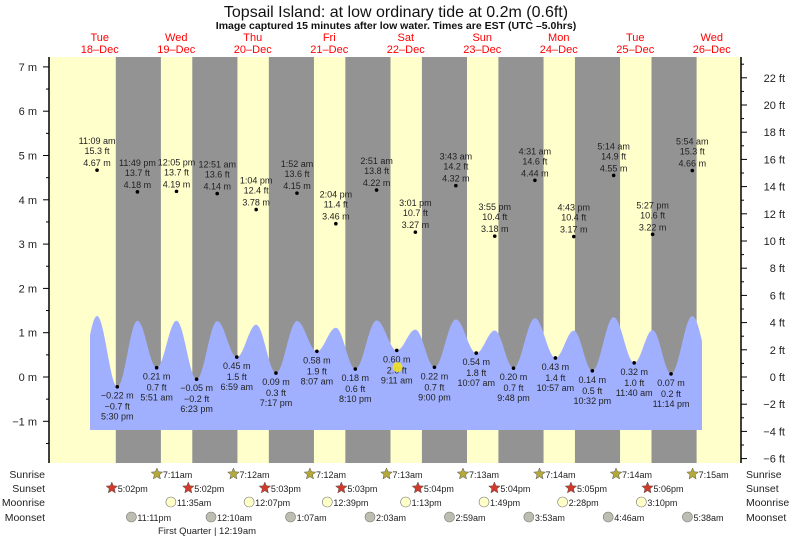 The width and height of the screenshot is (793, 537). I want to click on high-tide-m: 4.44 m, so click(535, 173).